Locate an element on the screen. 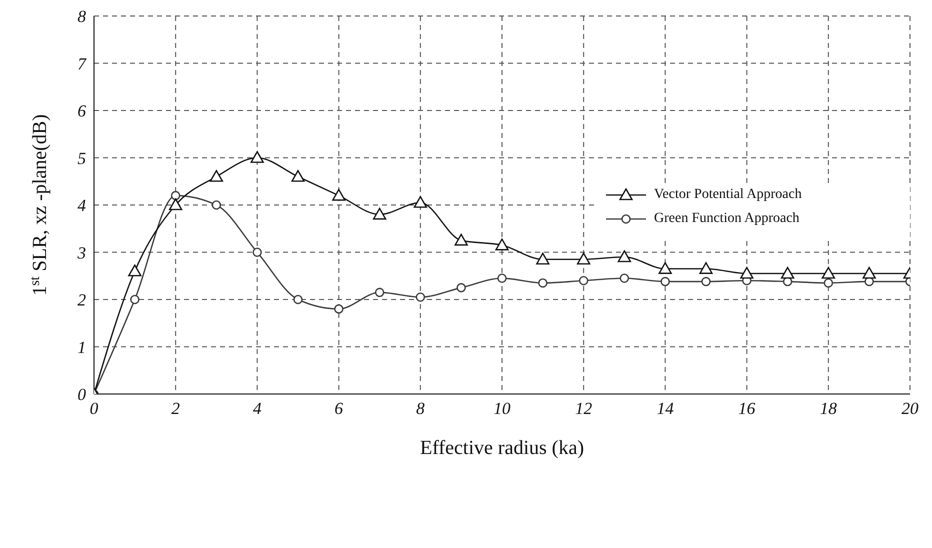  legend-label: Green Function Approach is located at coordinates (727, 219).